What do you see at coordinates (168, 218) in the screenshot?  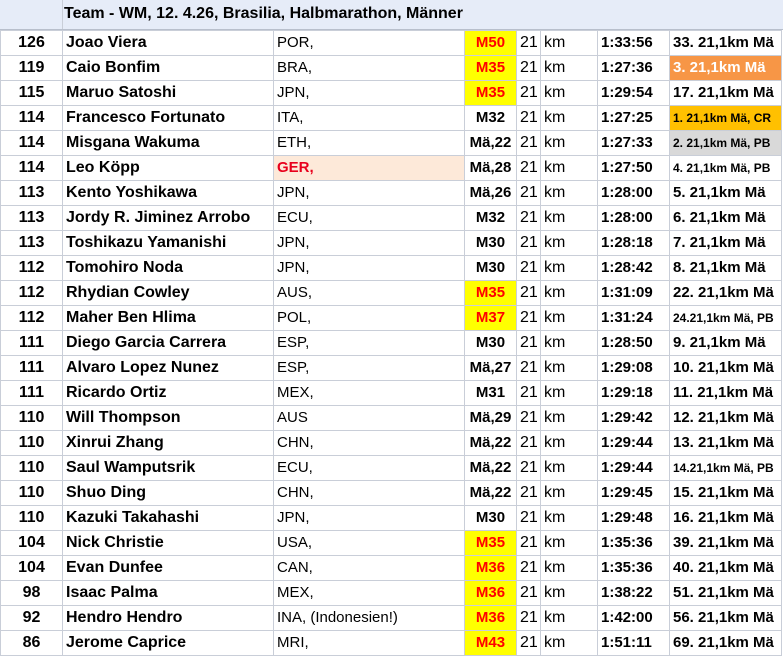 I see `athlete-name-cell: Jordy R. Jiminez Arrobo` at bounding box center [168, 218].